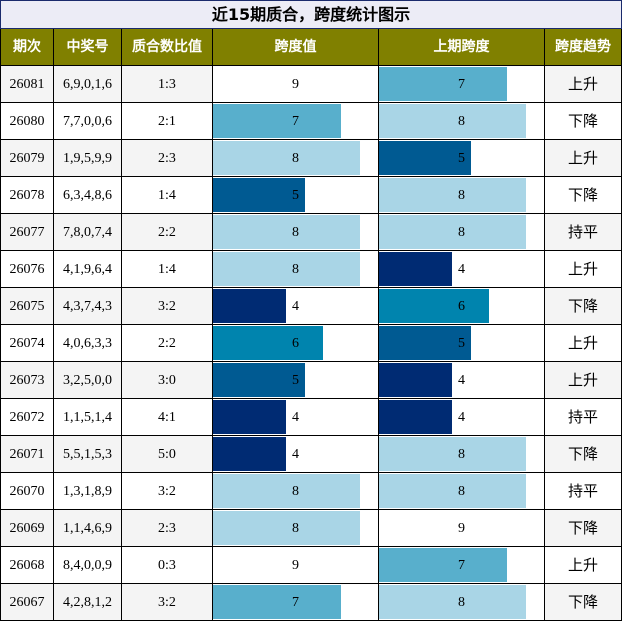  I want to click on cell: 26067, so click(27, 602).